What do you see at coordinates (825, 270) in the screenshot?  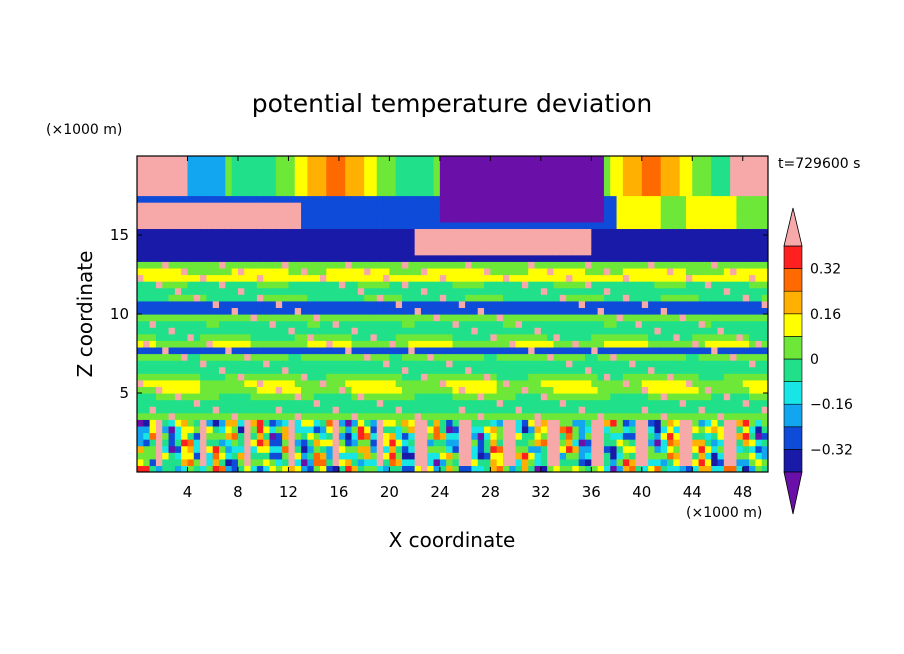 I see `colorbar-tick-label: 0.32` at bounding box center [825, 270].